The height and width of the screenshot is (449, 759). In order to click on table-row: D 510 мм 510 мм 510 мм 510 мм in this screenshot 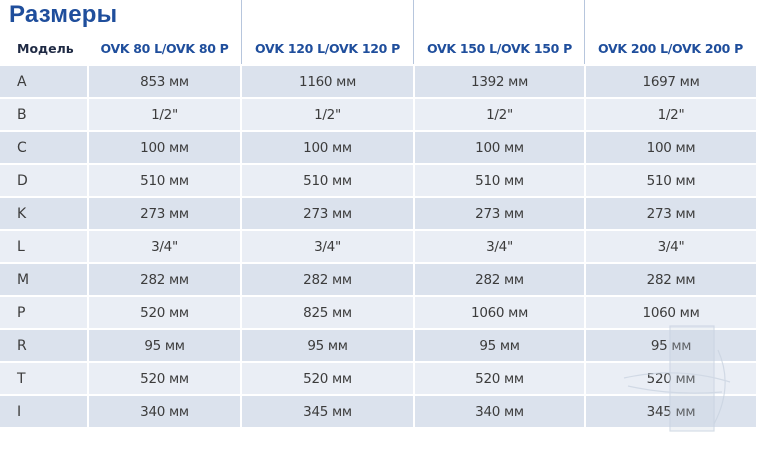, I will do `click(378, 181)`.